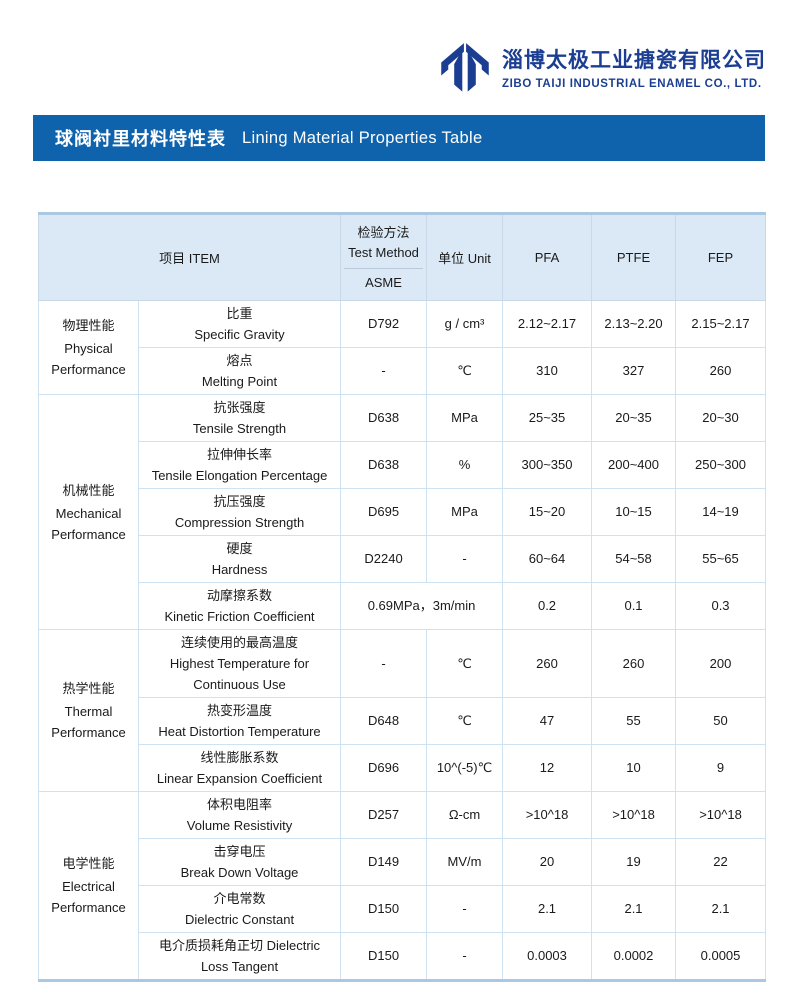 Image resolution: width=800 pixels, height=992 pixels. I want to click on test-condition-value: 0.69MPa，3m/min, so click(422, 606).